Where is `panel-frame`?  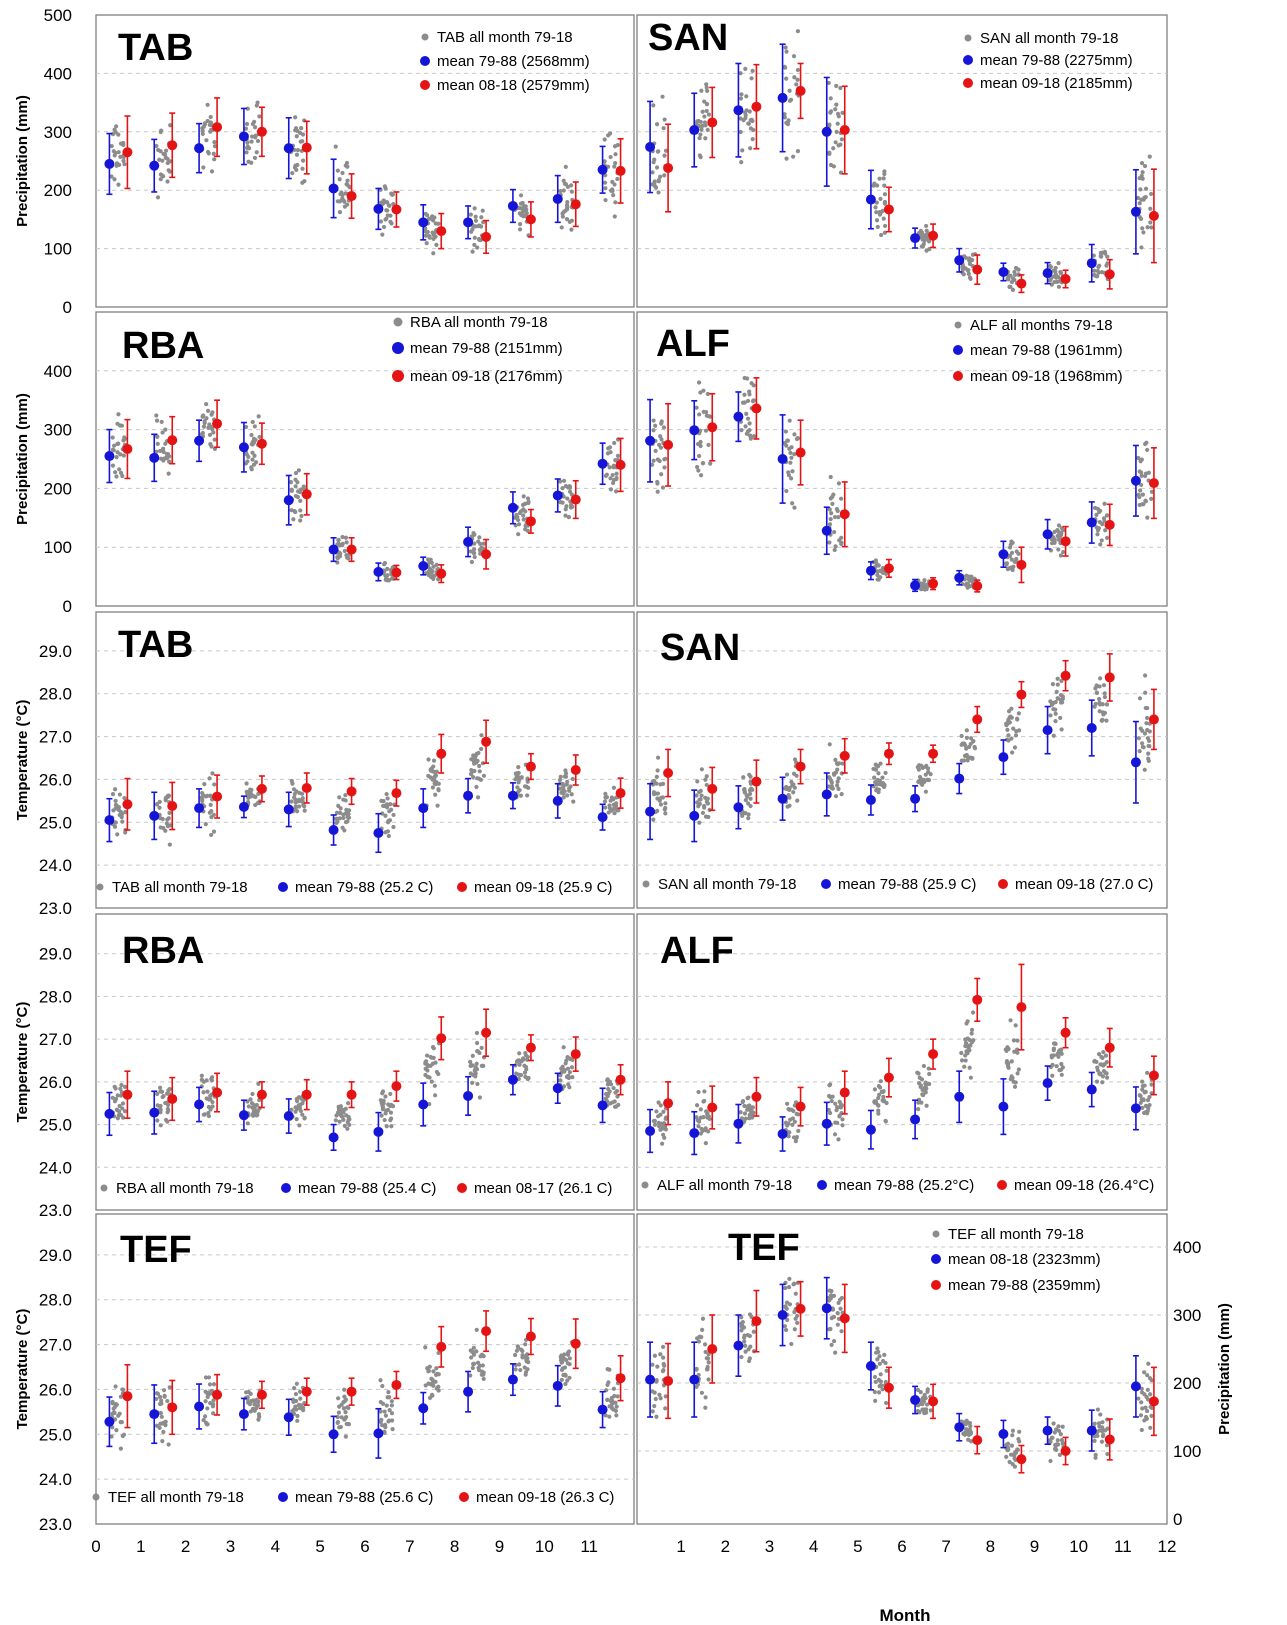 panel-frame is located at coordinates (902, 459).